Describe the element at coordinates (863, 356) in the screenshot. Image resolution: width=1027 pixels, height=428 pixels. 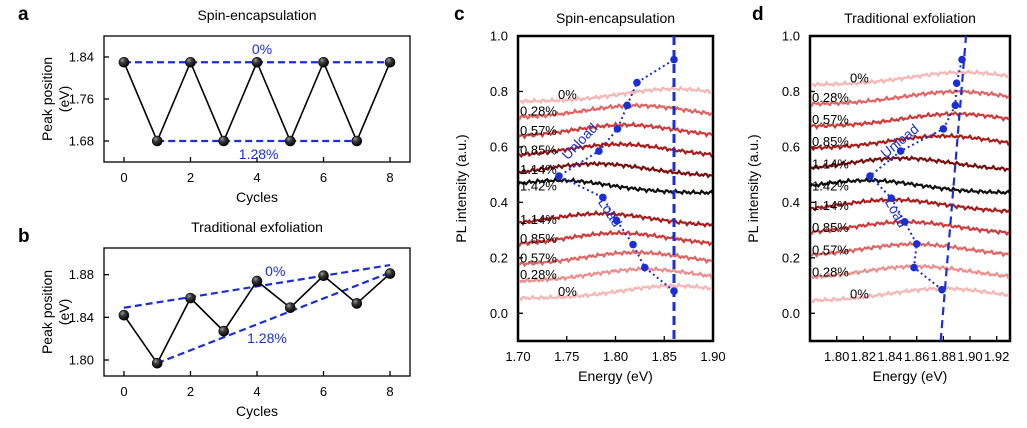
I see `x-tick-label: 1.82` at that location.